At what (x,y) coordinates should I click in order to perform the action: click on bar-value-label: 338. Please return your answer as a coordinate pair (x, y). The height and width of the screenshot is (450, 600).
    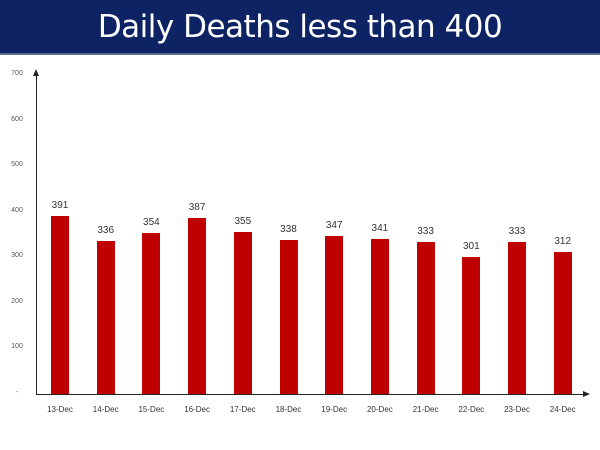
    Looking at the image, I should click on (288, 229).